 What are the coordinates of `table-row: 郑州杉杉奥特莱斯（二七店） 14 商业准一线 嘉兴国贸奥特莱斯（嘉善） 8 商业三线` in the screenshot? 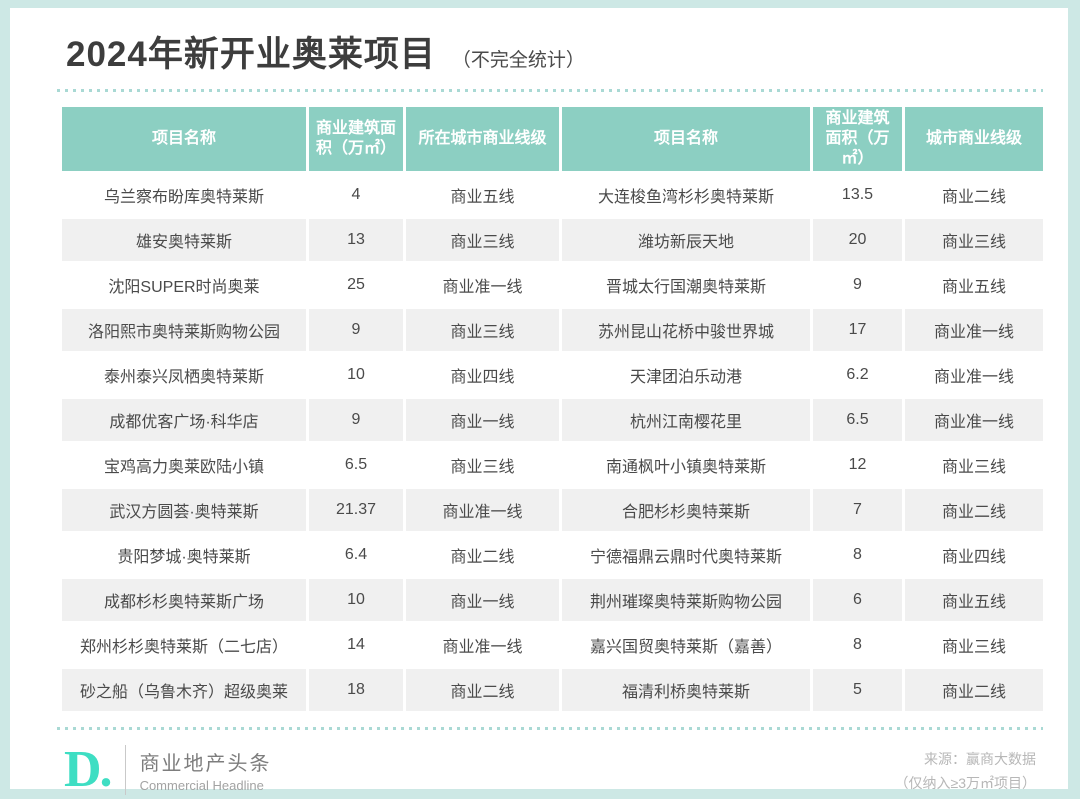 It's located at (552, 645).